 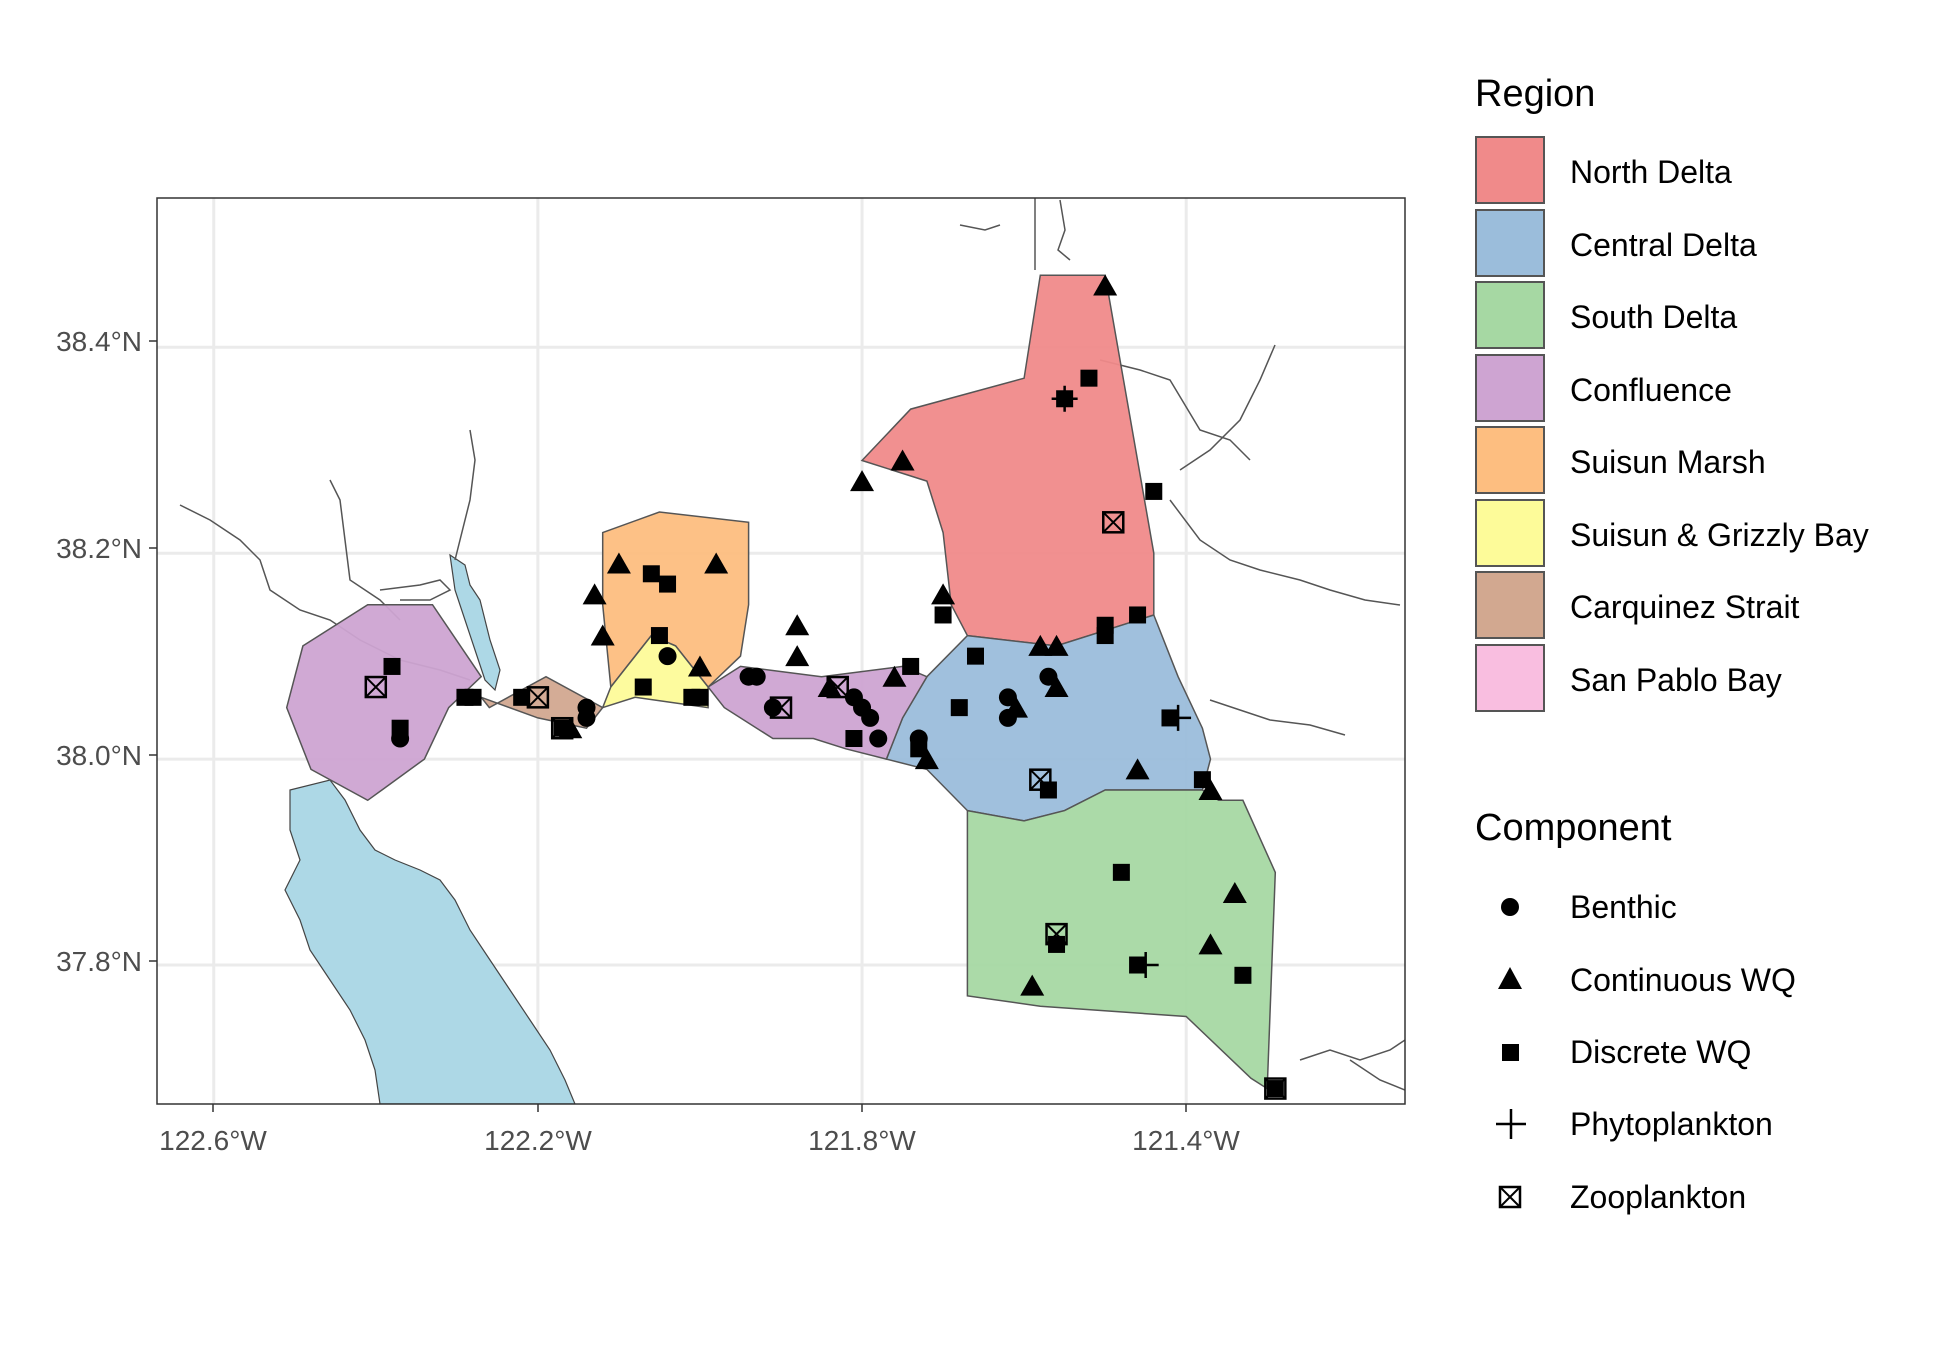 I want to click on legend-label: Carquinez Strait, so click(x=1685, y=607).